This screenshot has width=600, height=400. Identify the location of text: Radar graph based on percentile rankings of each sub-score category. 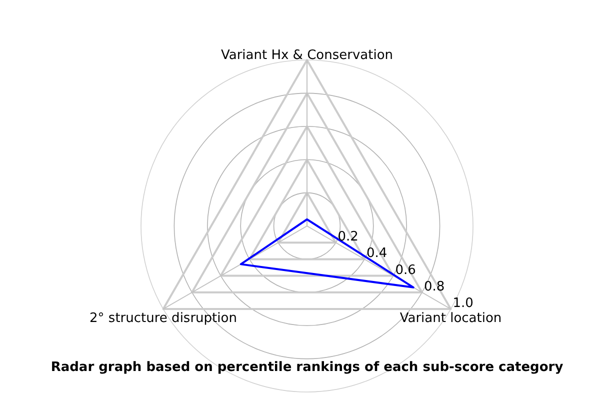
(307, 367).